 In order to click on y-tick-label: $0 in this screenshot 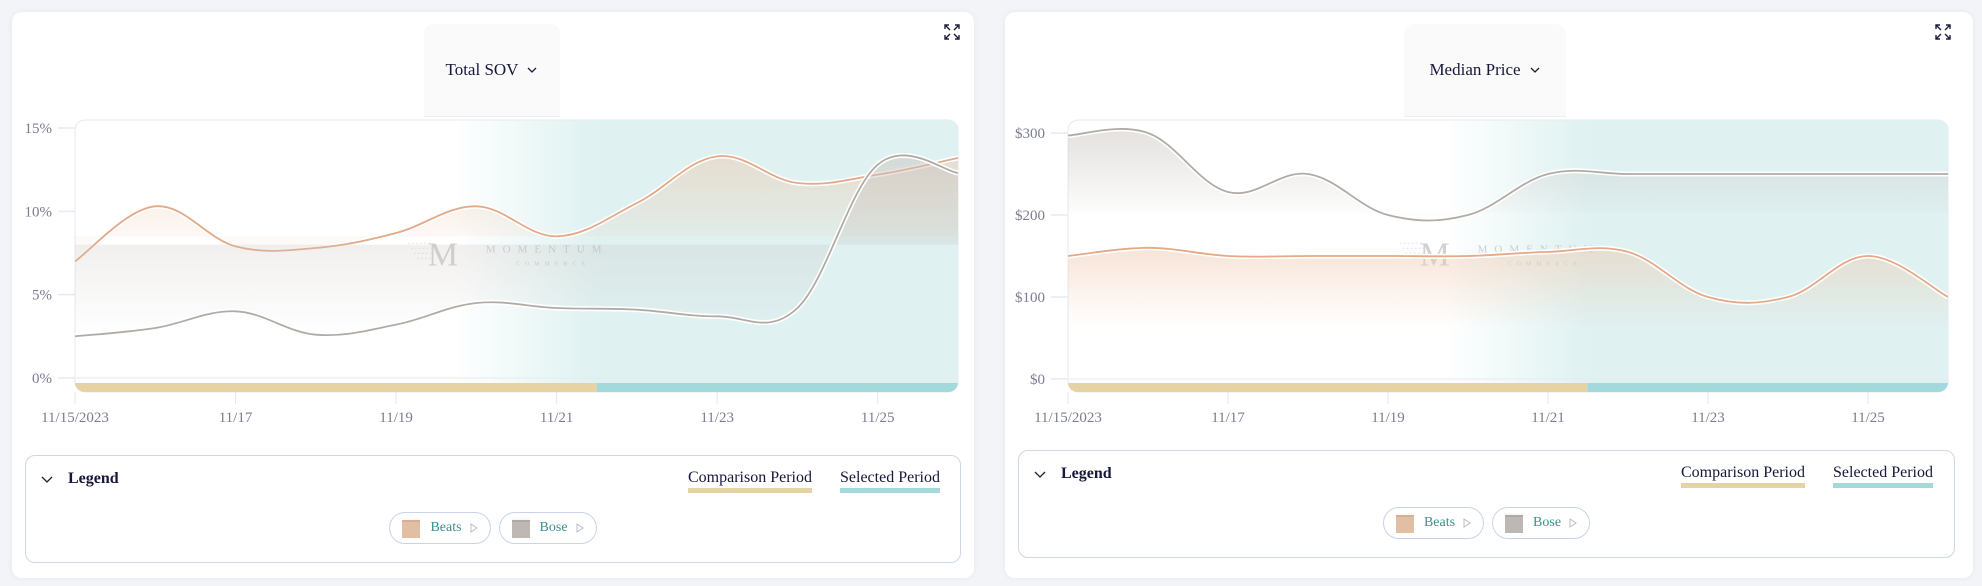, I will do `click(1037, 380)`.